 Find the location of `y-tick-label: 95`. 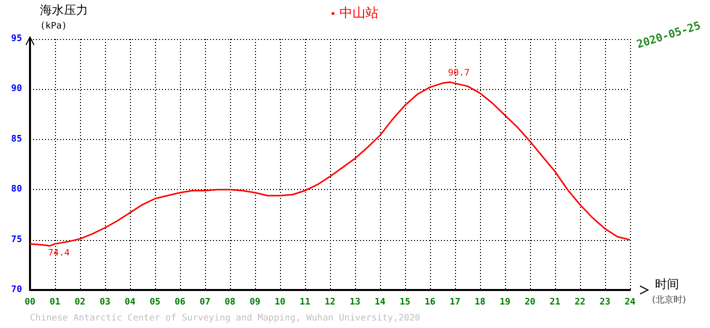

y-tick-label: 95 is located at coordinates (16, 39).